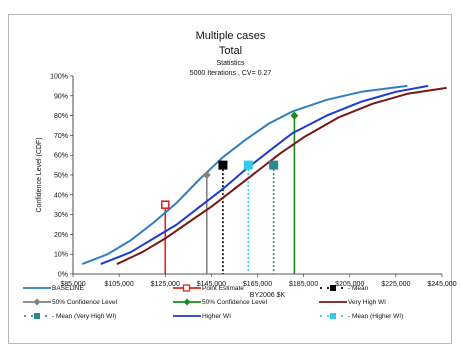 The width and height of the screenshot is (461, 352). I want to click on x-tick-label: $245,000, so click(441, 284).